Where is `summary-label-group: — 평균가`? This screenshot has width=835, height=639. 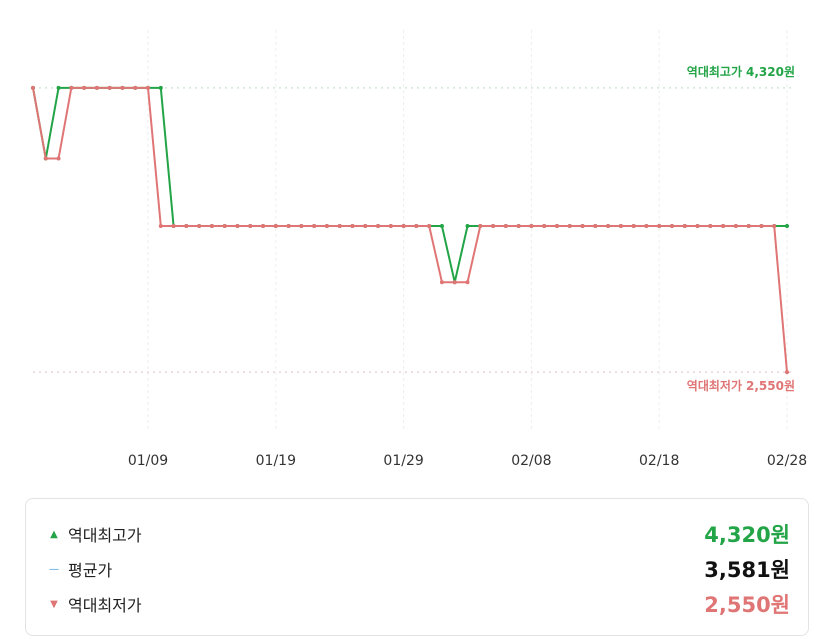 summary-label-group: — 평균가 is located at coordinates (79, 569).